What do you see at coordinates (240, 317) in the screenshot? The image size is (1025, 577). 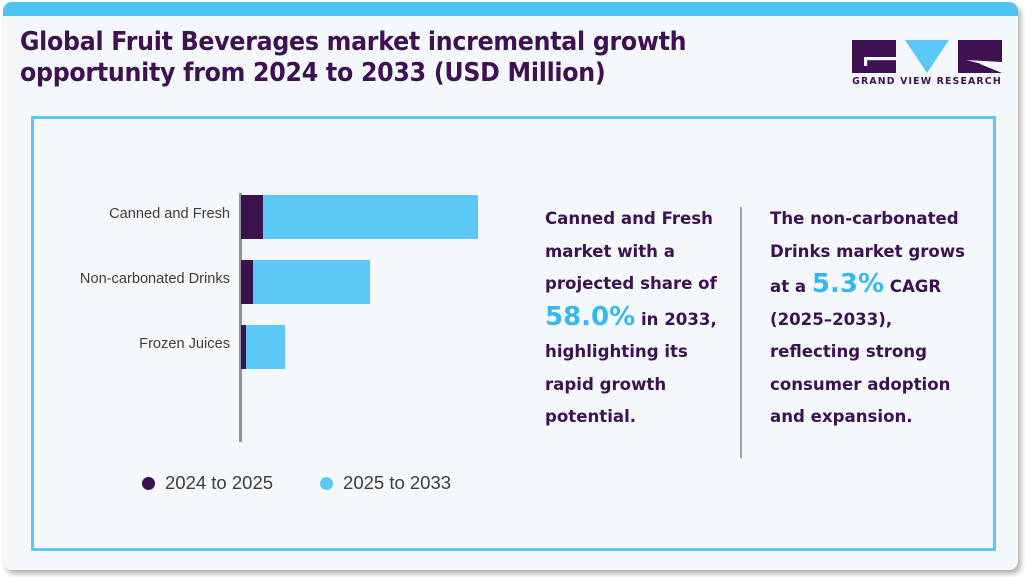 I see `chart-axis-line` at bounding box center [240, 317].